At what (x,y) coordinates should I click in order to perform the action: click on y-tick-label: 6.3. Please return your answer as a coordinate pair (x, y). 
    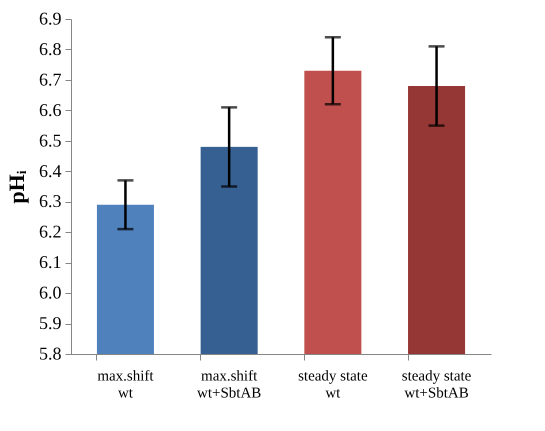
    Looking at the image, I should click on (50, 201).